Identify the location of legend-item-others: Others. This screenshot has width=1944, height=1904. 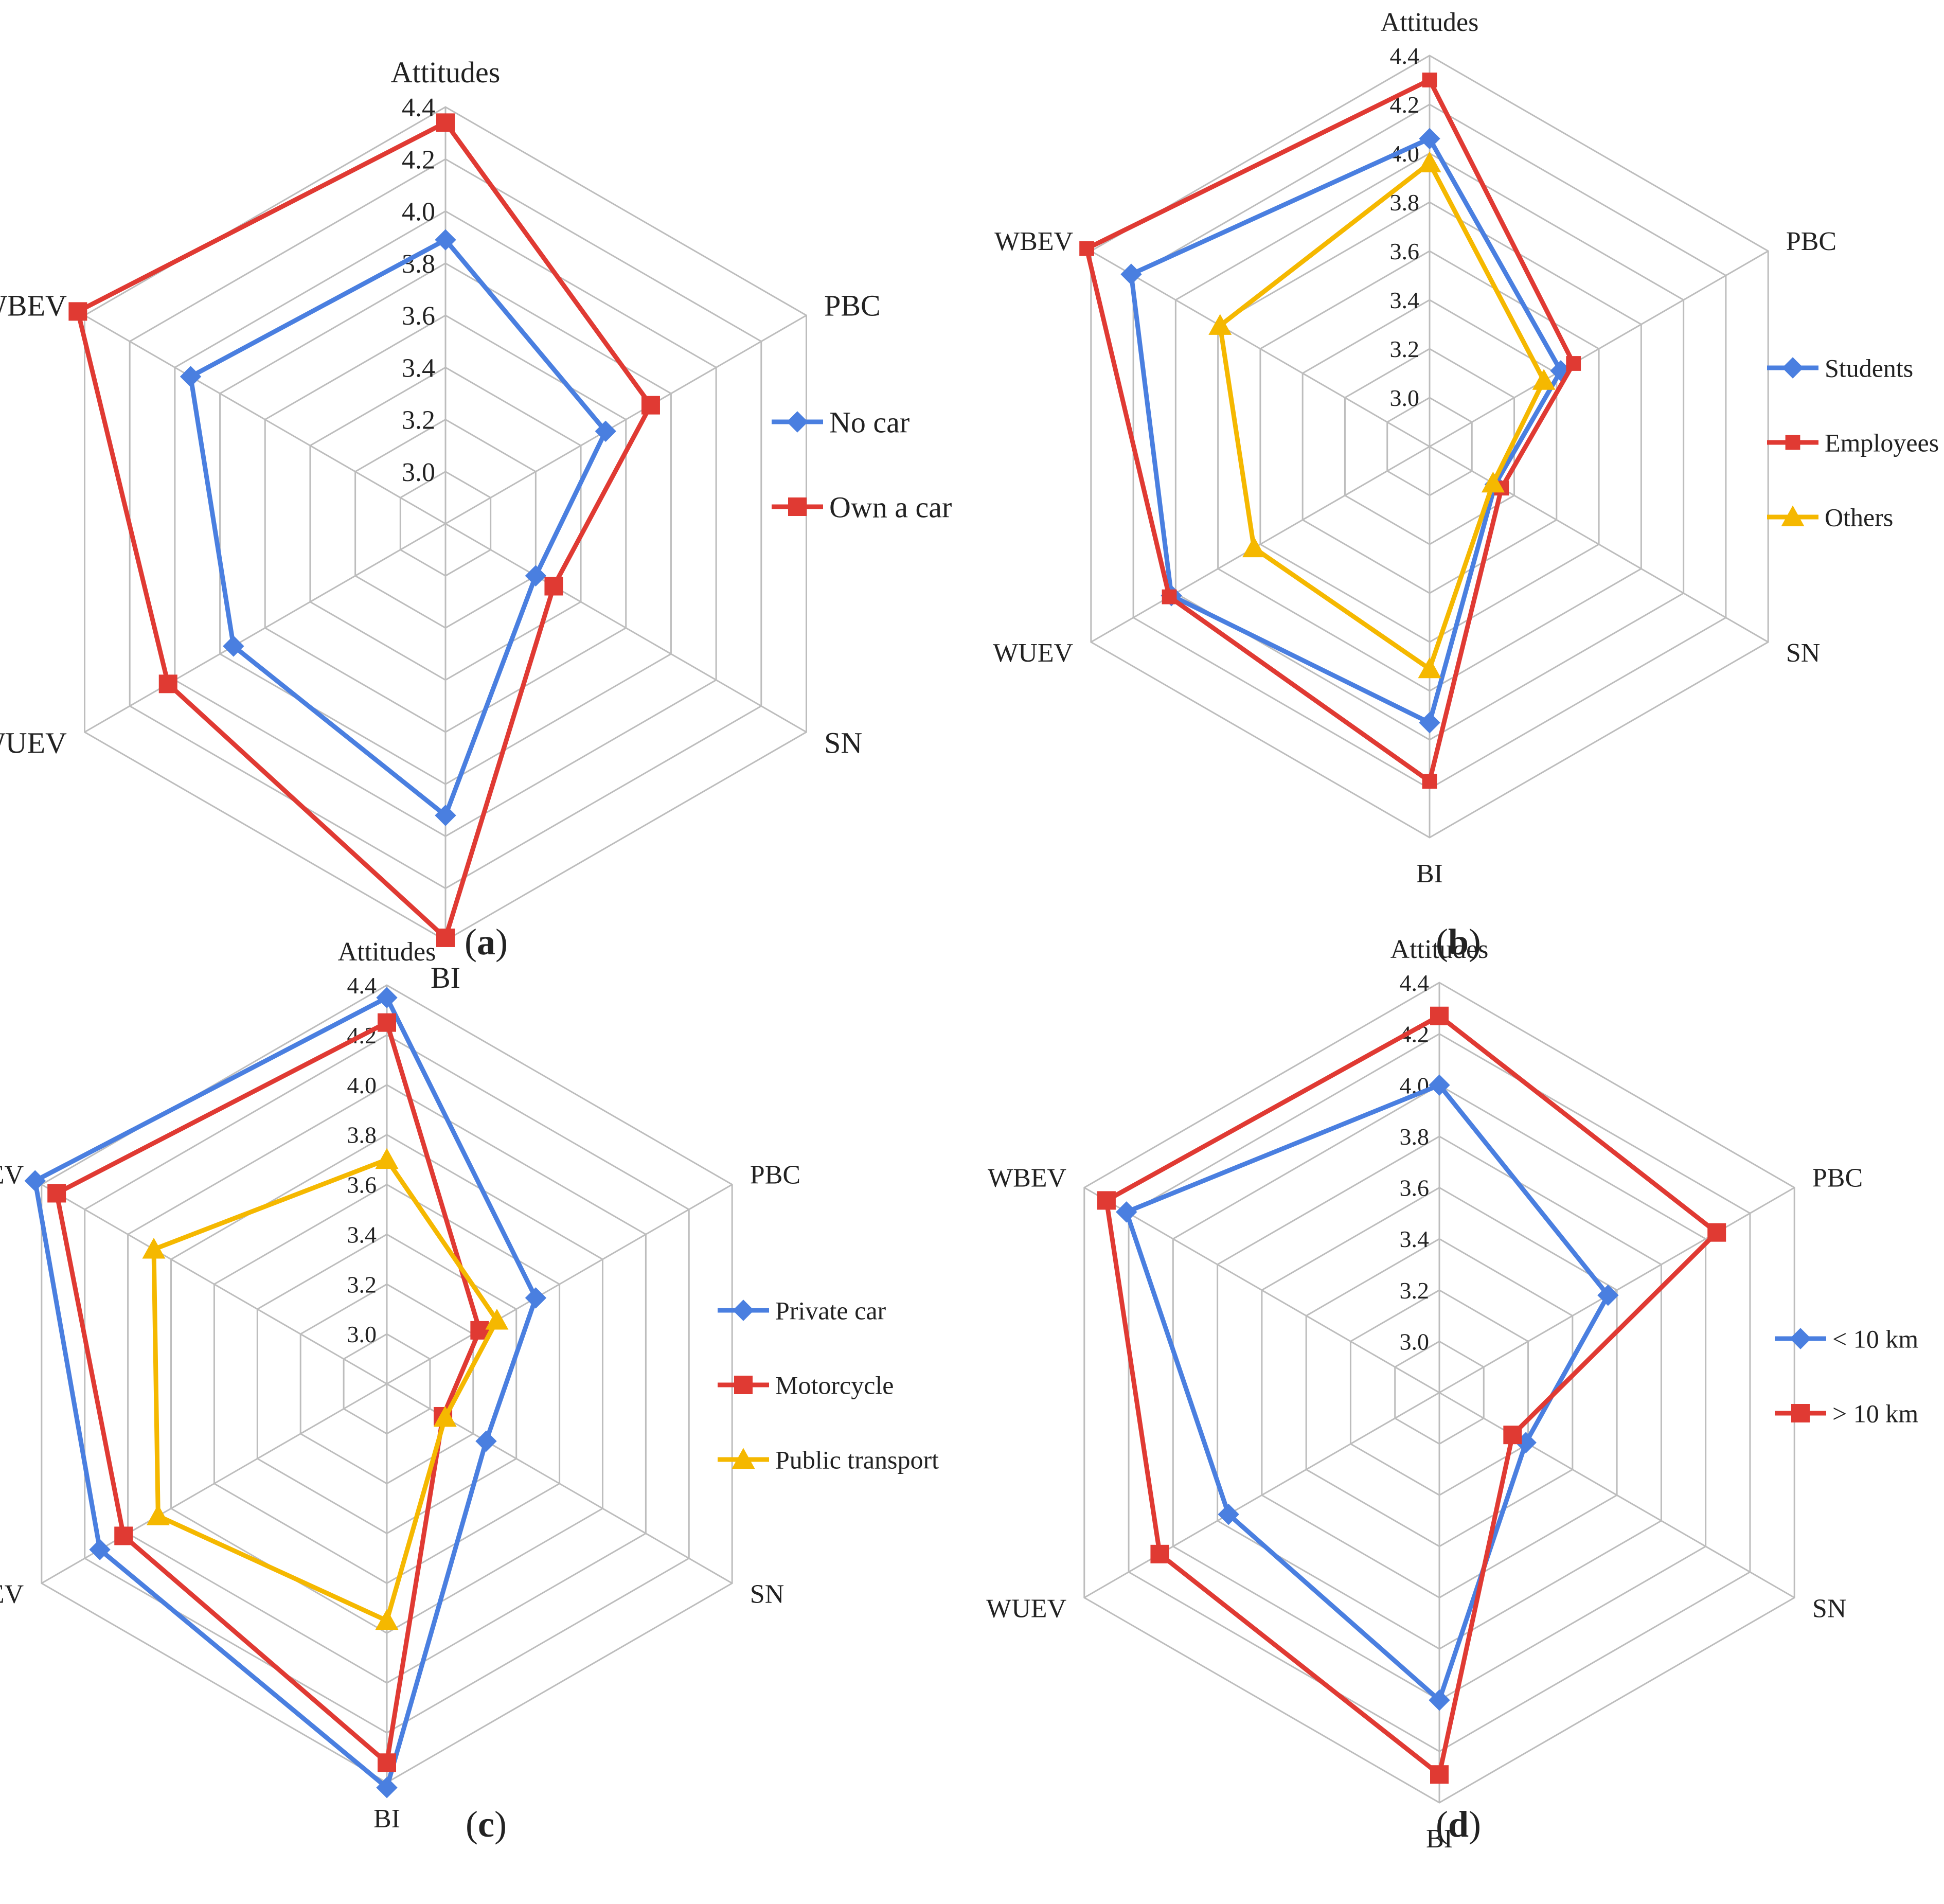
(1830, 517).